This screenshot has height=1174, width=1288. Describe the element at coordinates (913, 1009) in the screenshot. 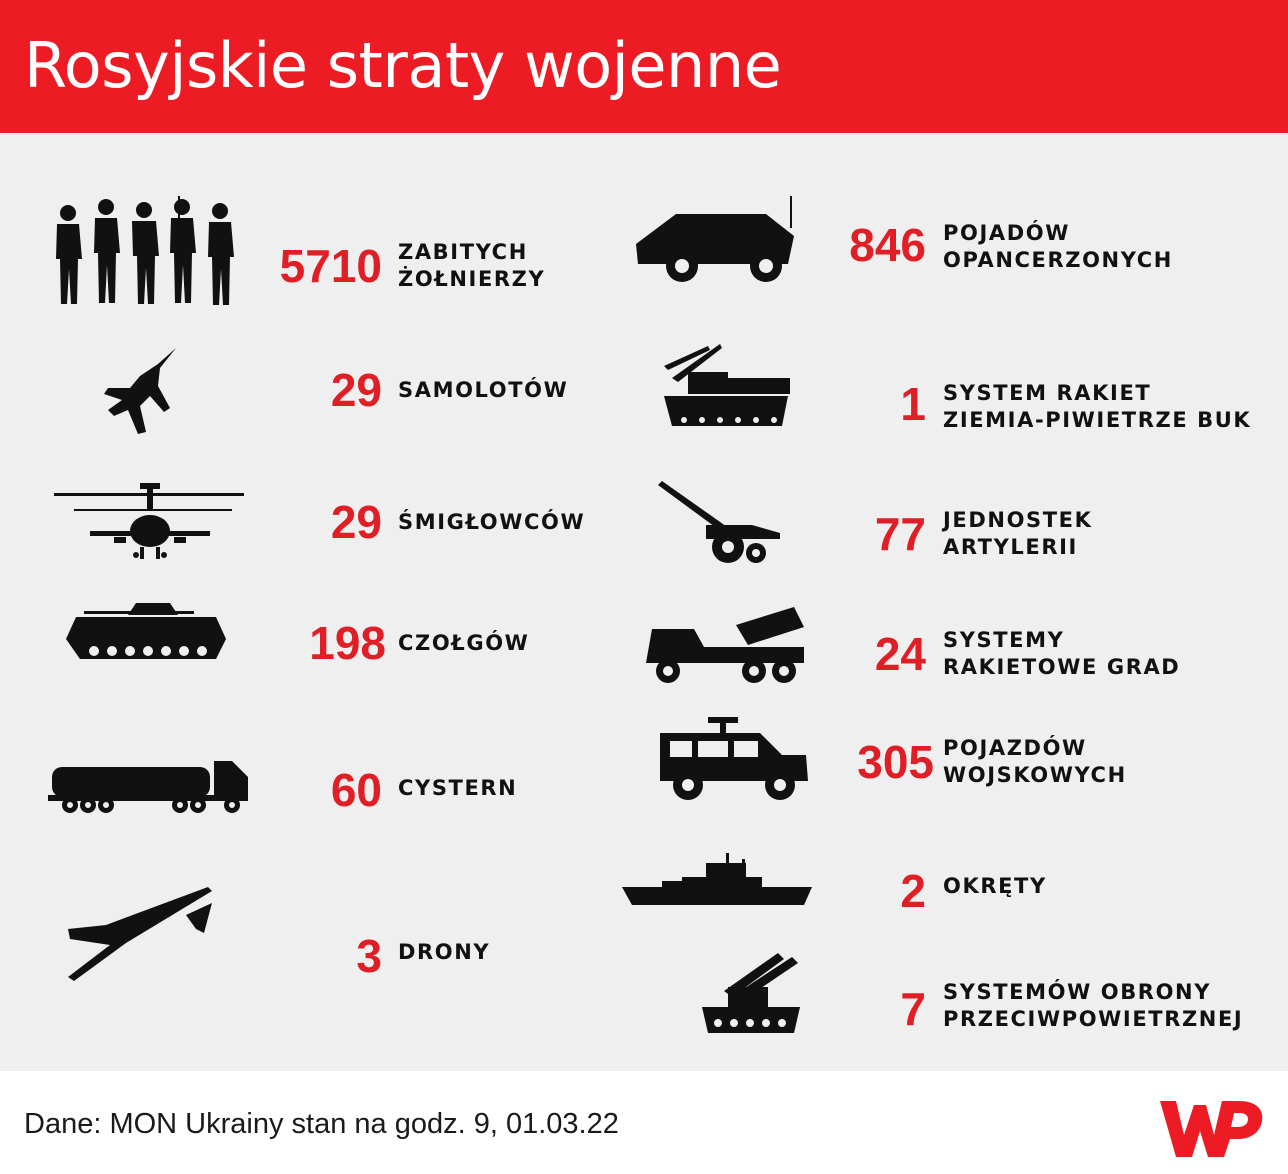

I see `stat-number-air-defense: 7` at that location.